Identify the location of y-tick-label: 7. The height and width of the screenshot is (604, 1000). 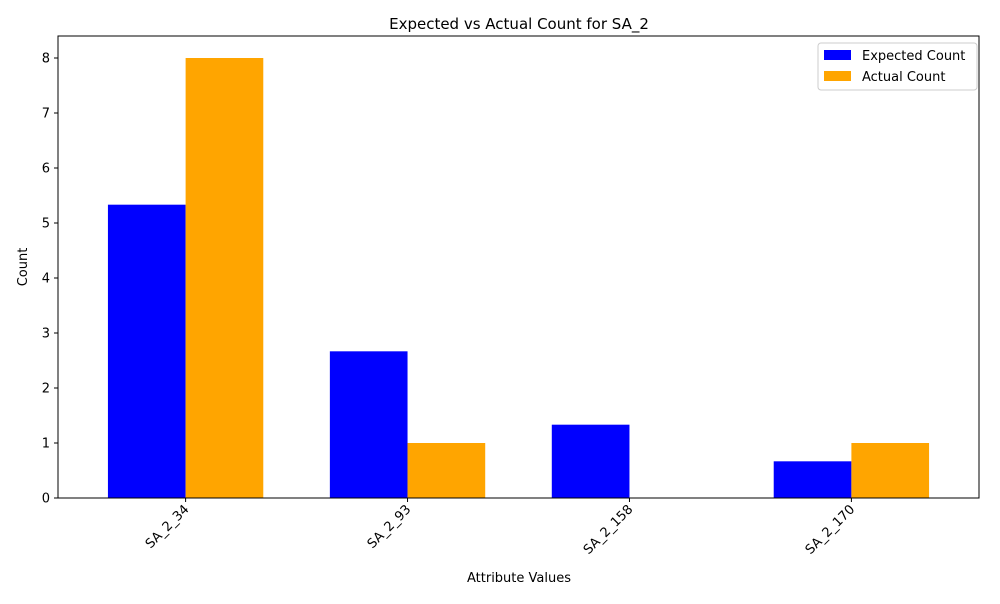
(46, 114).